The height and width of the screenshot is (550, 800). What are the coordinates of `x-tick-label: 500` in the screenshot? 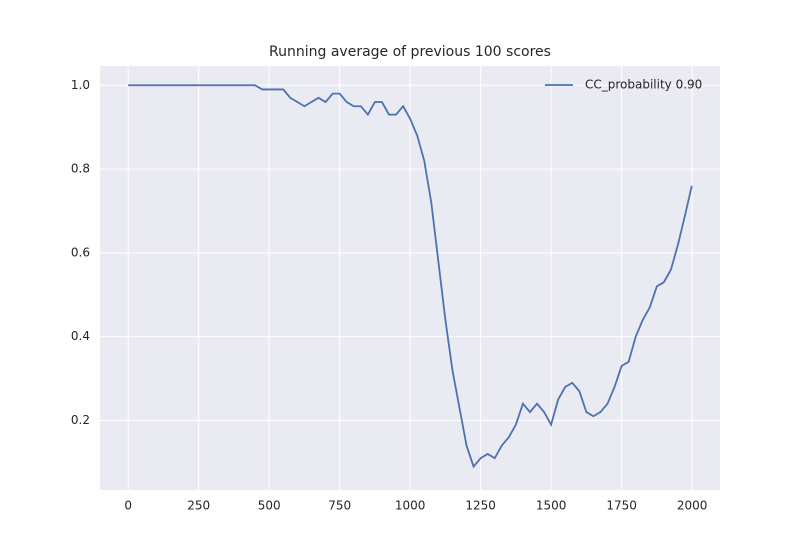 It's located at (269, 506).